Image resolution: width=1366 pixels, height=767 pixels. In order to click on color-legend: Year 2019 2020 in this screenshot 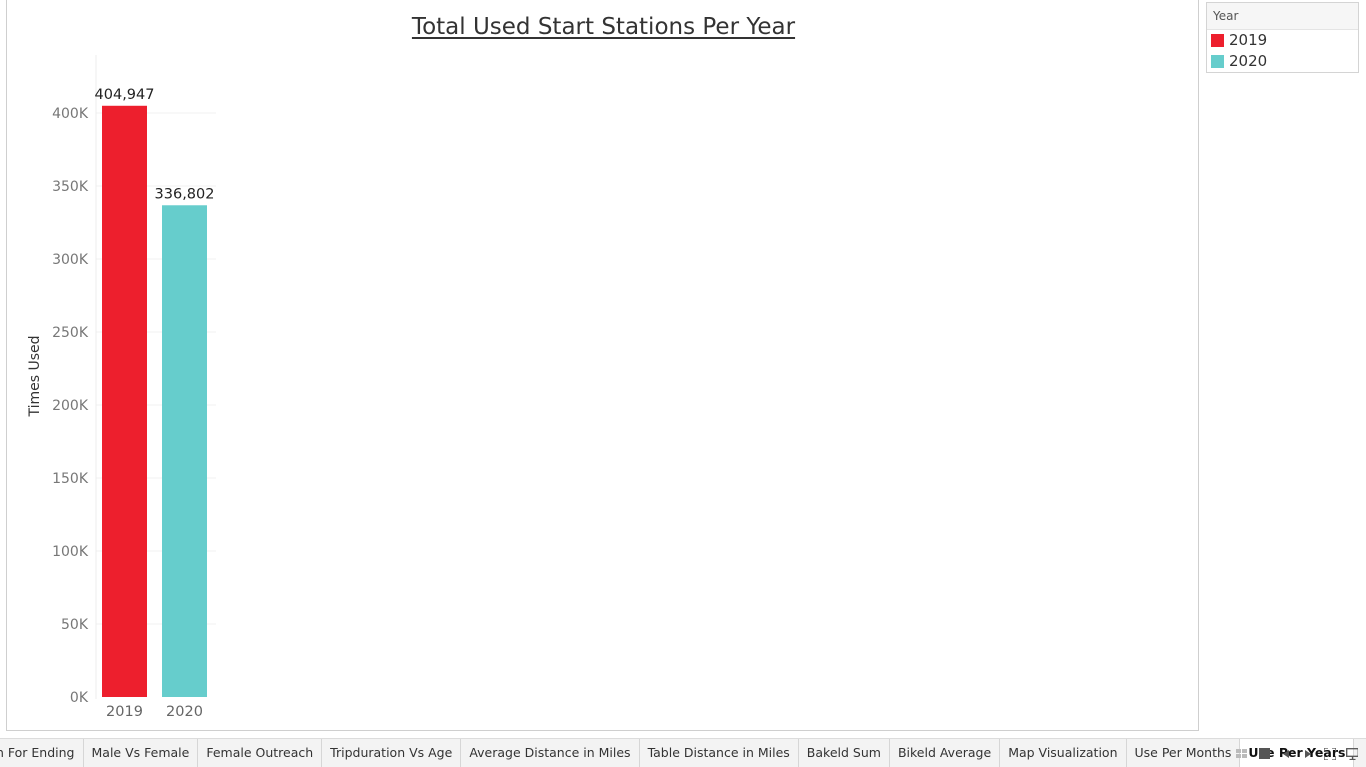, I will do `click(1282, 37)`.